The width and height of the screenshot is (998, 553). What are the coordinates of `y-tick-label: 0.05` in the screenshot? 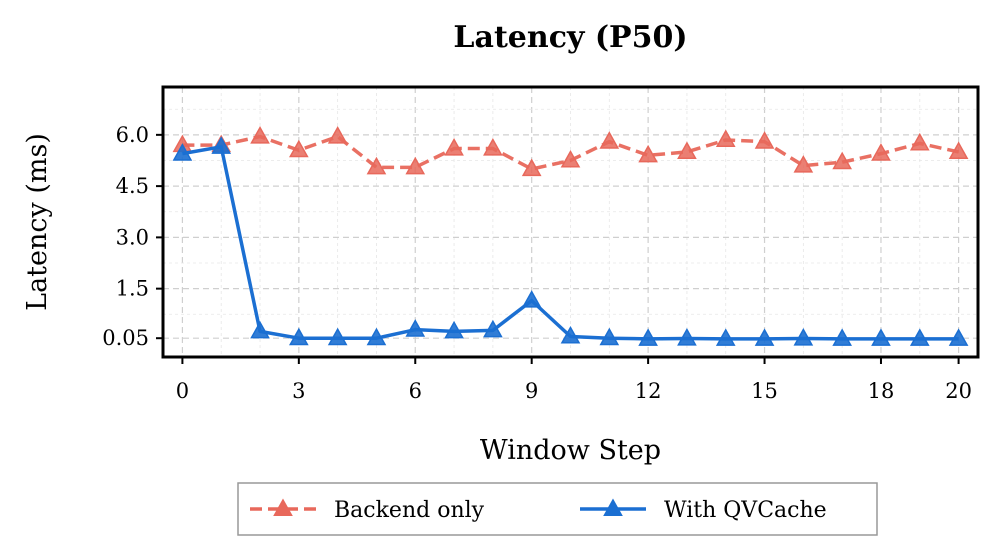 It's located at (125, 338).